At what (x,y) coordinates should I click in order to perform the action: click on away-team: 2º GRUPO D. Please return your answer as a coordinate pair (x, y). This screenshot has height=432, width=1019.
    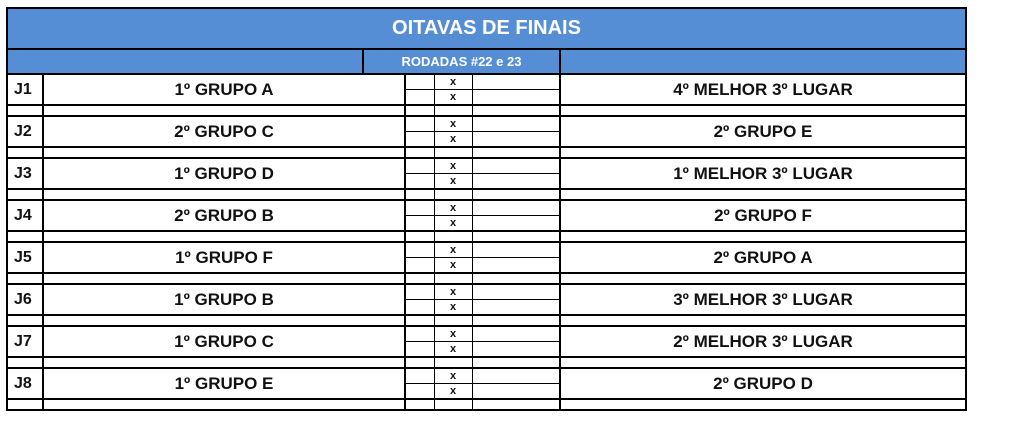
    Looking at the image, I should click on (763, 383).